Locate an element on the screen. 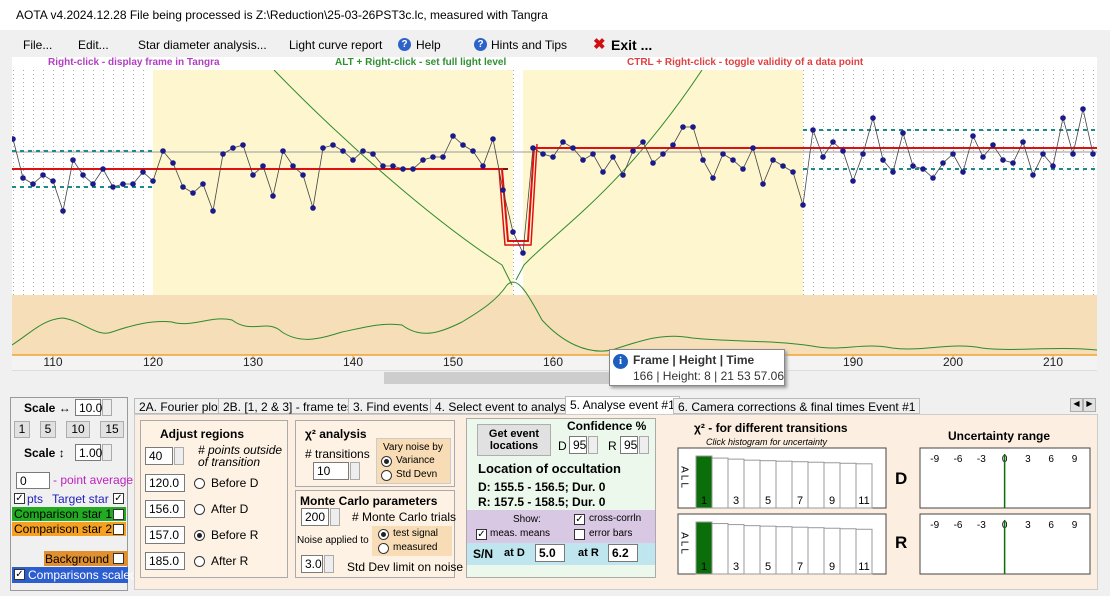  label: Before R is located at coordinates (235, 535).